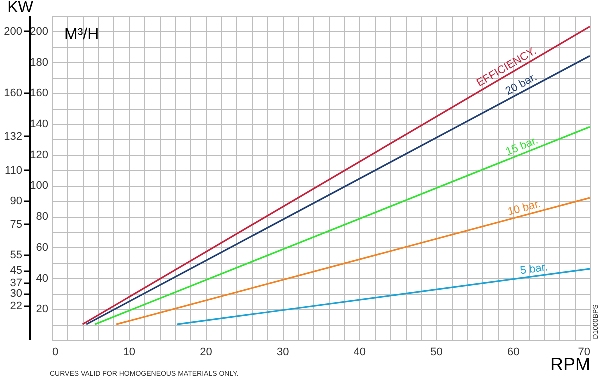 The image size is (600, 378). What do you see at coordinates (13, 32) in the screenshot?
I see `y2-tick-label: 200` at bounding box center [13, 32].